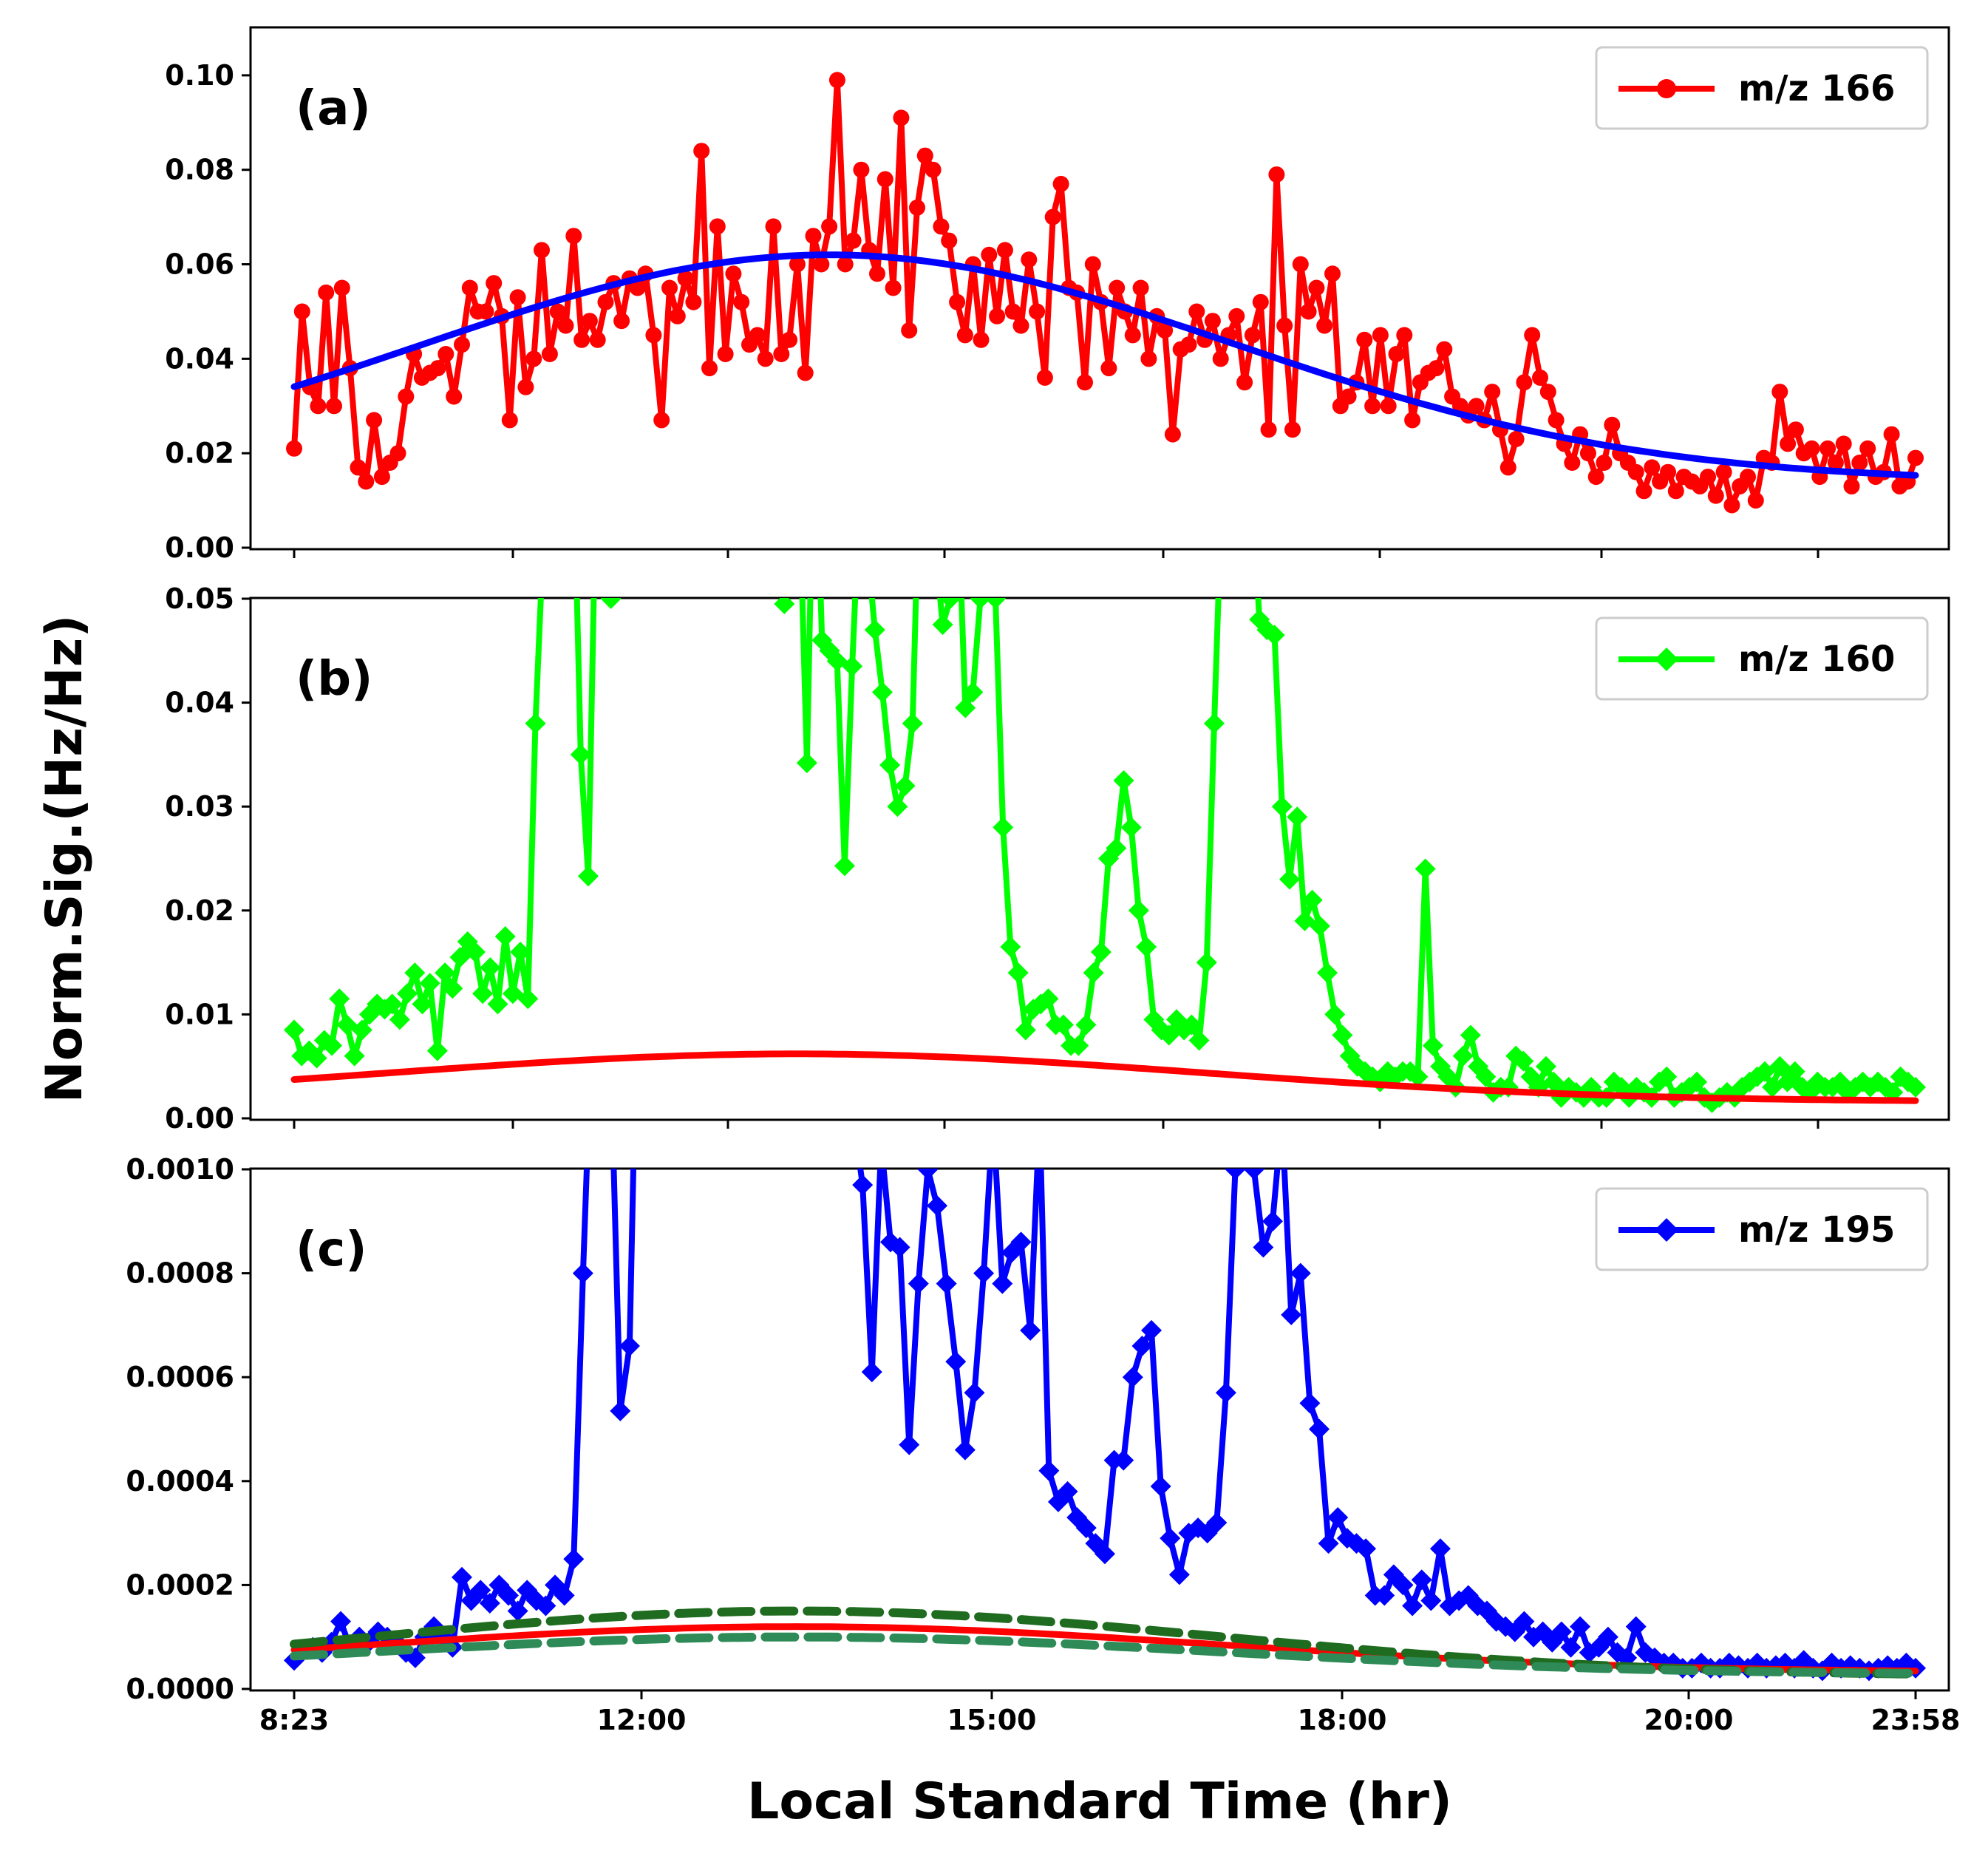 The width and height of the screenshot is (1988, 1873). I want to click on y-tick-label: 0.00, so click(199, 547).